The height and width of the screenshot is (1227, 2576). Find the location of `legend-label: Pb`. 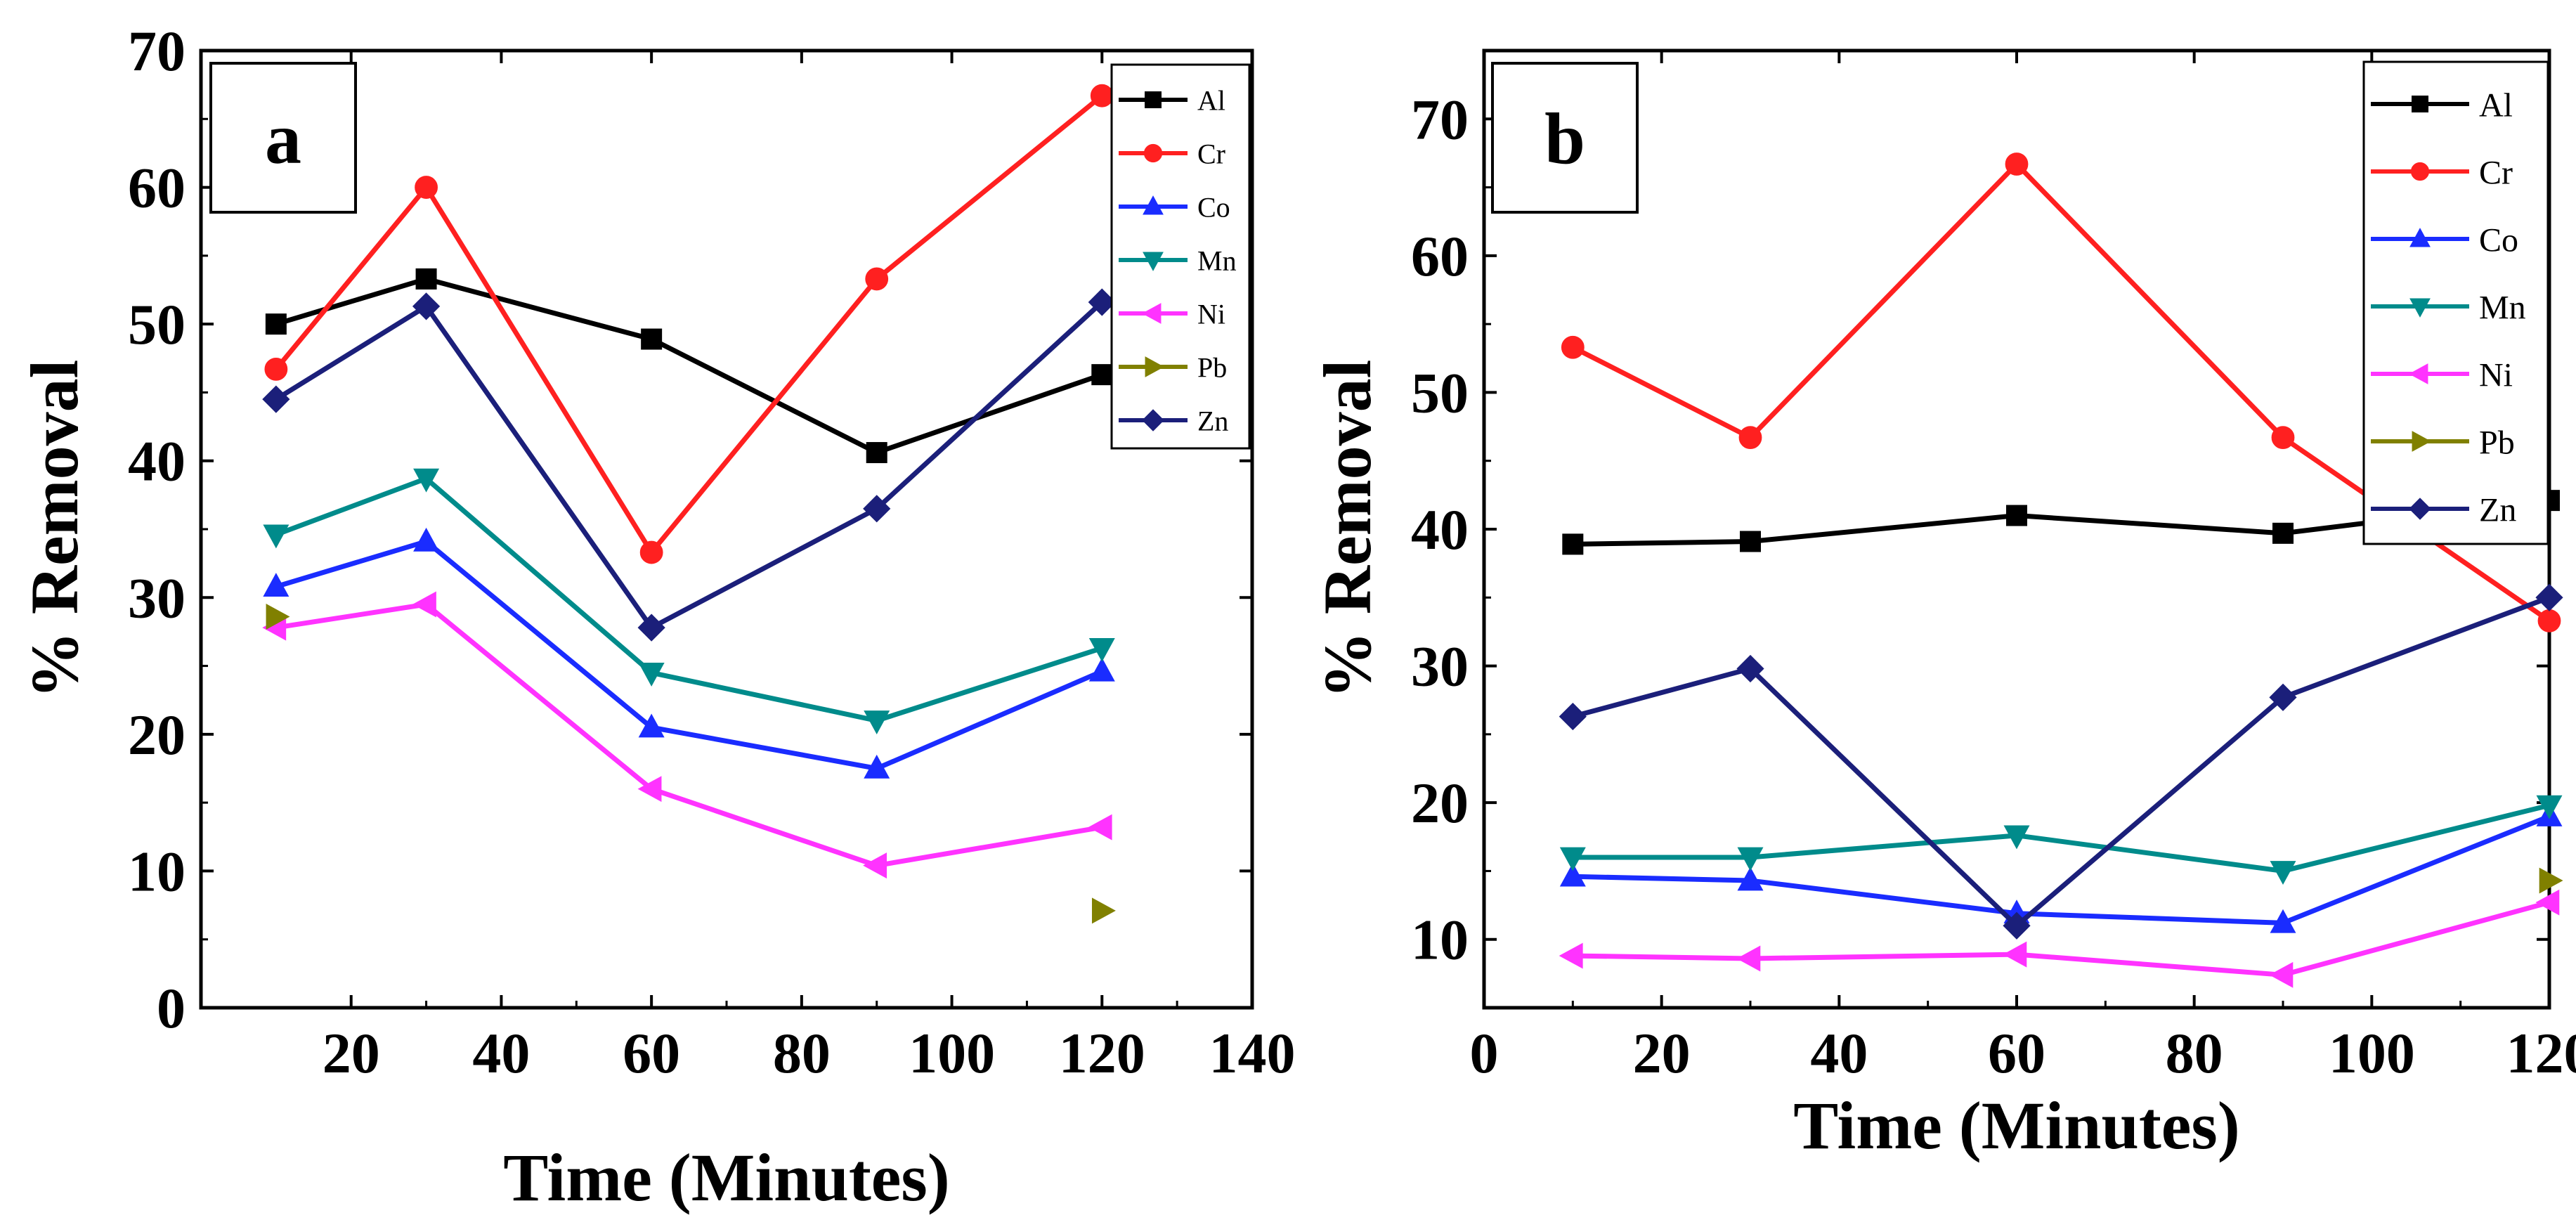

legend-label: Pb is located at coordinates (2497, 442).